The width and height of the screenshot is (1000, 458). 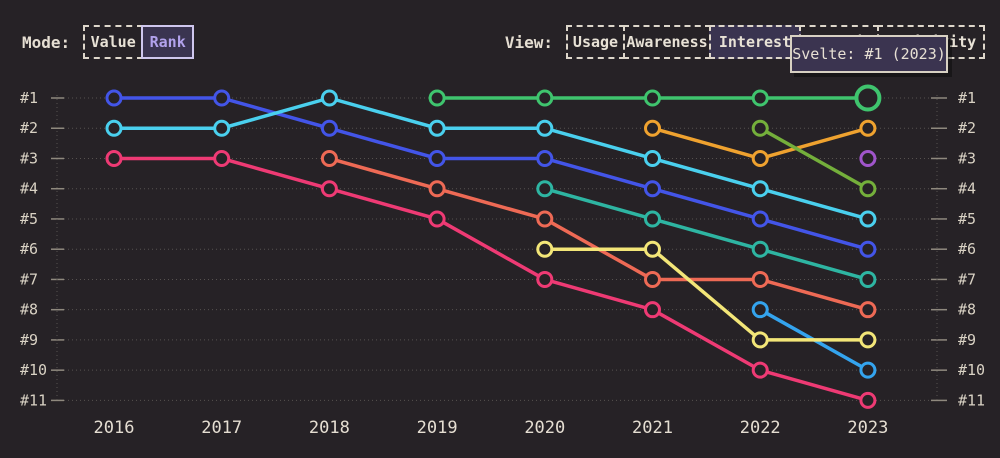 I want to click on highlighted-data-point, so click(x=868, y=98).